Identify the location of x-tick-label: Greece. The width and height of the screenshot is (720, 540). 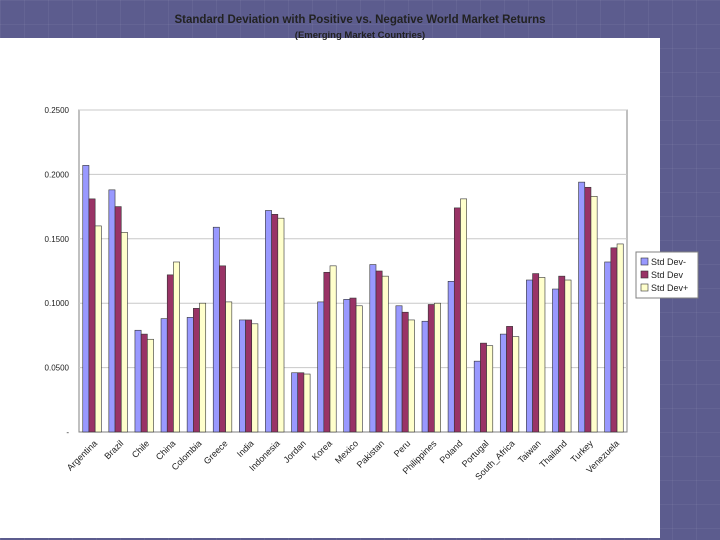
(216, 452).